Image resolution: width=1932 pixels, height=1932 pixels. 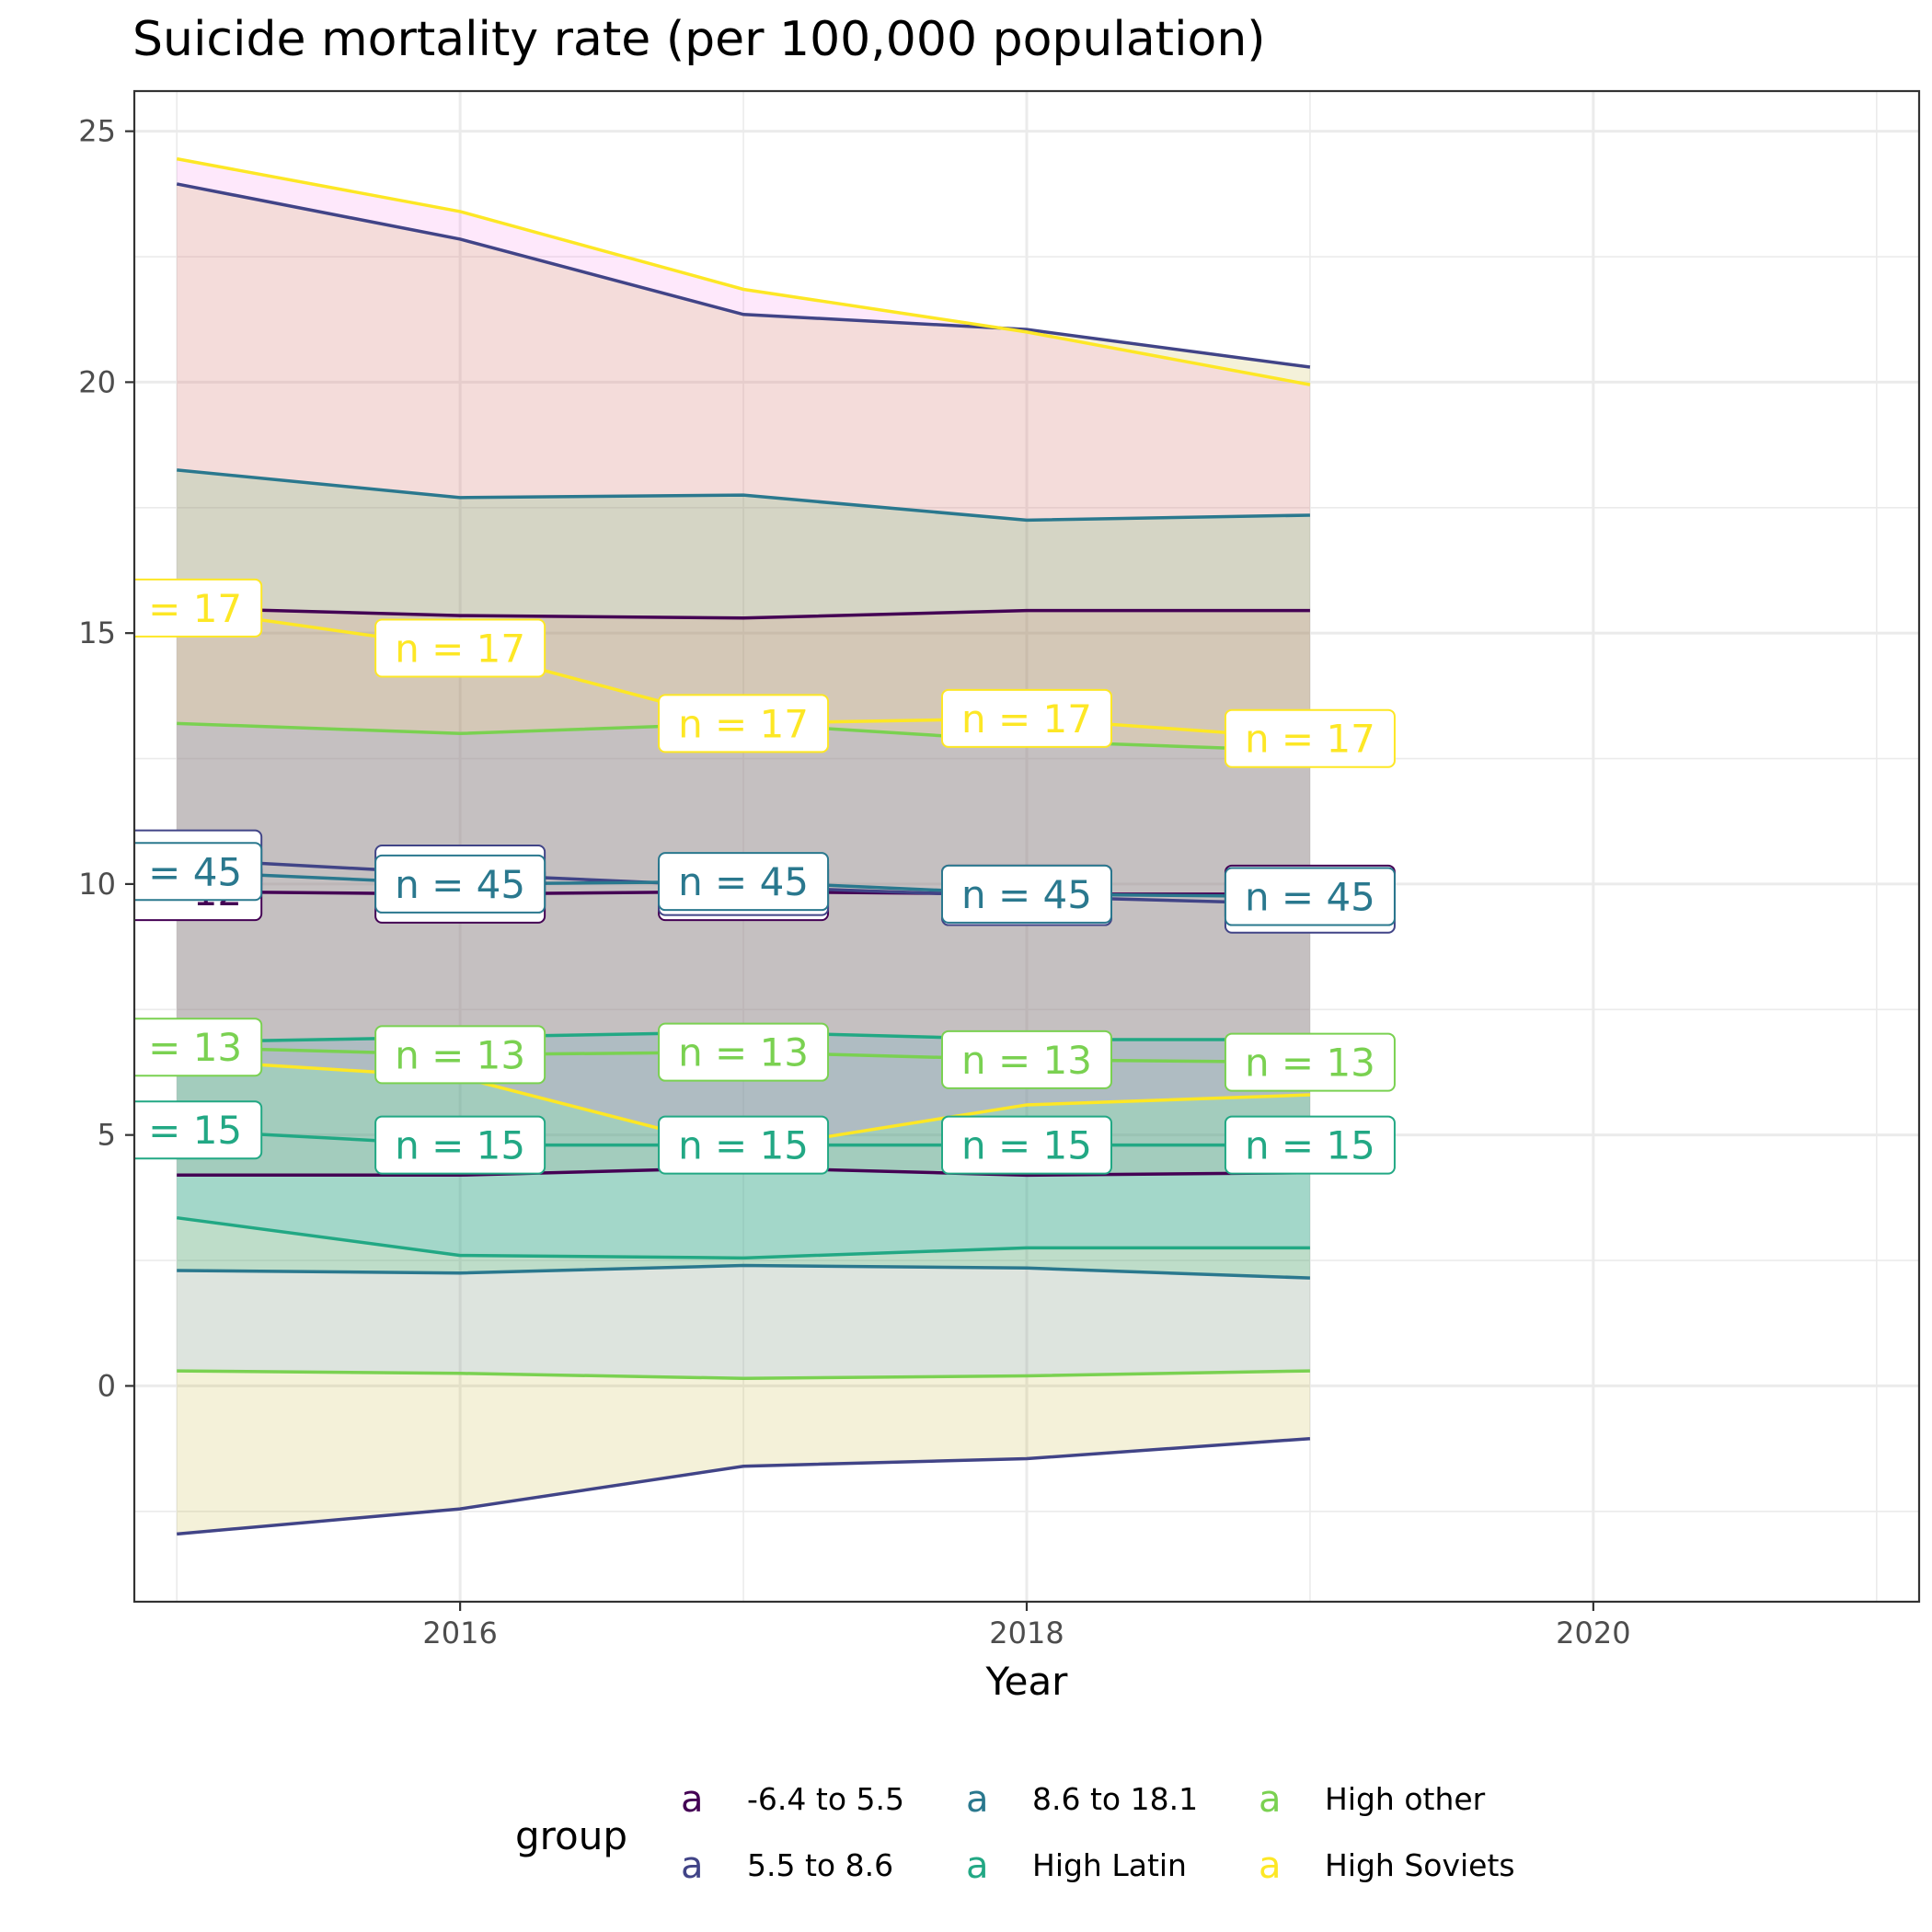 I want to click on y-tick-label: 0, so click(x=107, y=1385).